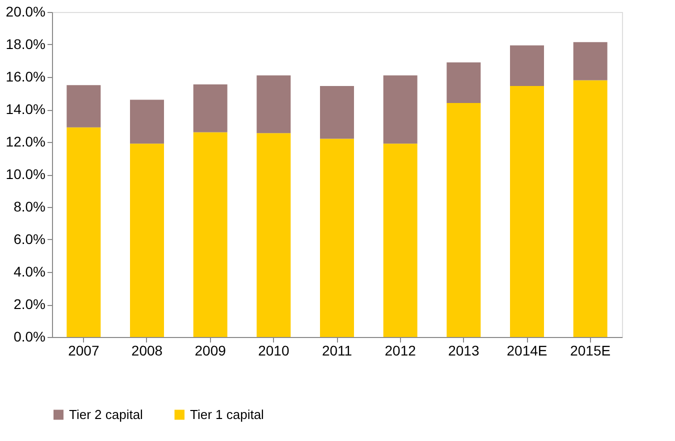  I want to click on x-tick-label: 2014E, so click(527, 350).